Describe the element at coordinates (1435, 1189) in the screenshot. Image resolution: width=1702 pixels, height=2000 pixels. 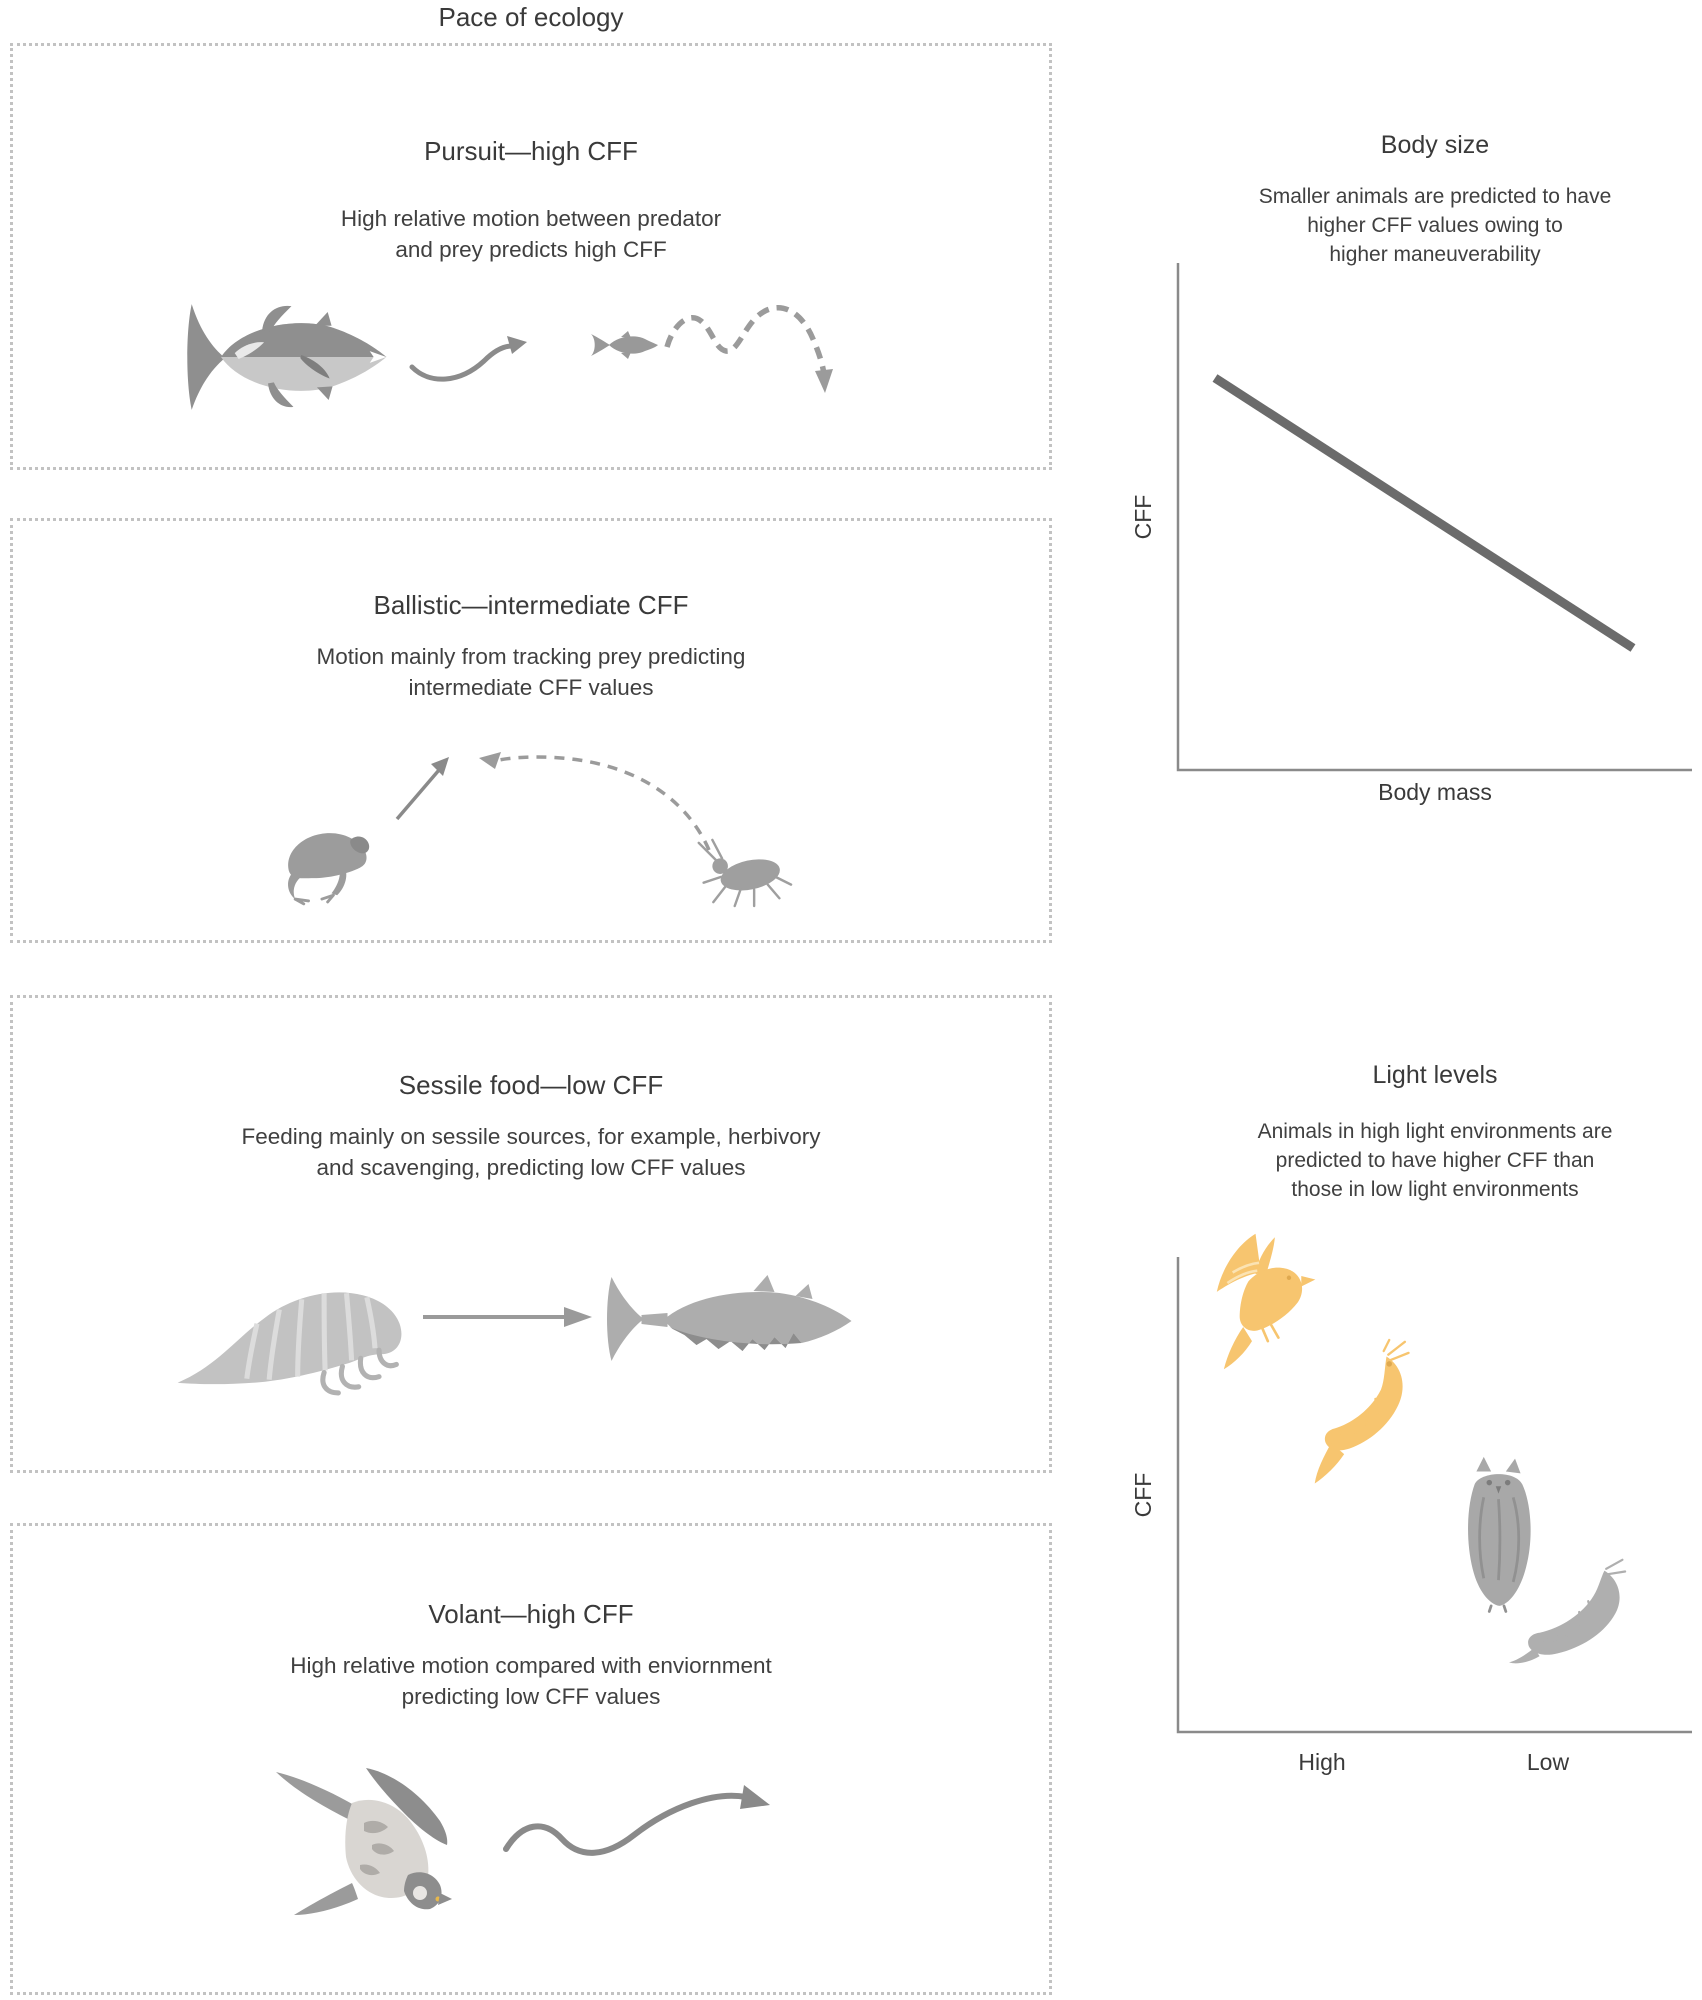
I see `subtitle-line: those in low light environments` at that location.